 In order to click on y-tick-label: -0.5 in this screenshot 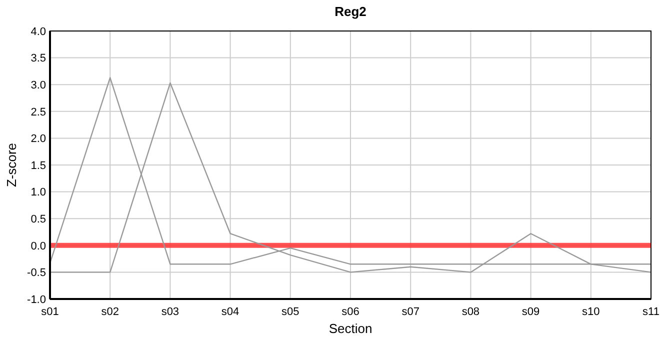, I will do `click(36, 273)`.